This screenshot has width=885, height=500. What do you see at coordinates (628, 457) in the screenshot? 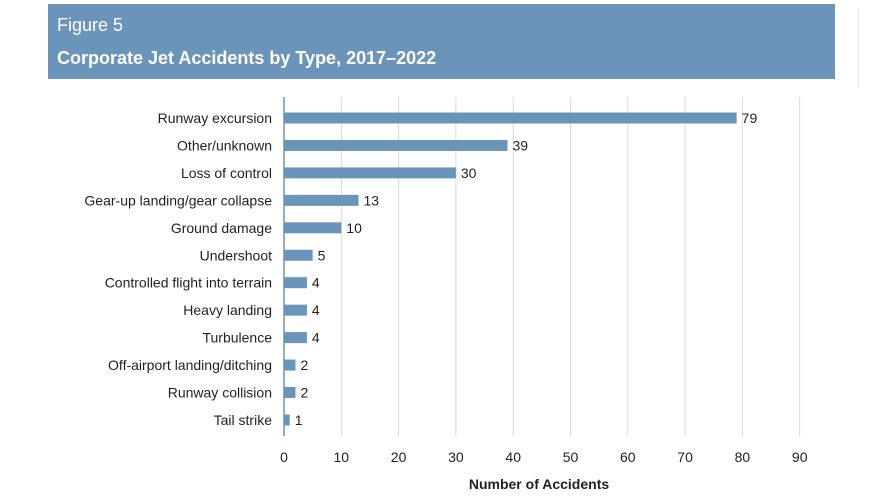
I see `x-tick-label: 60` at bounding box center [628, 457].